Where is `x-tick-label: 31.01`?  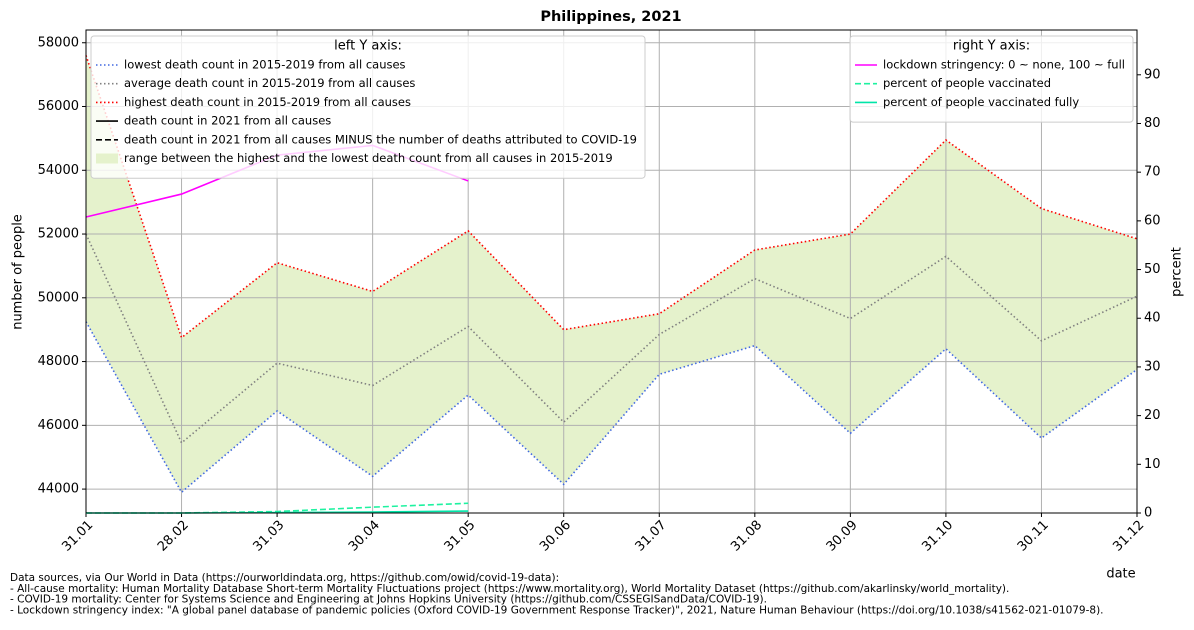 x-tick-label: 31.01 is located at coordinates (77, 536).